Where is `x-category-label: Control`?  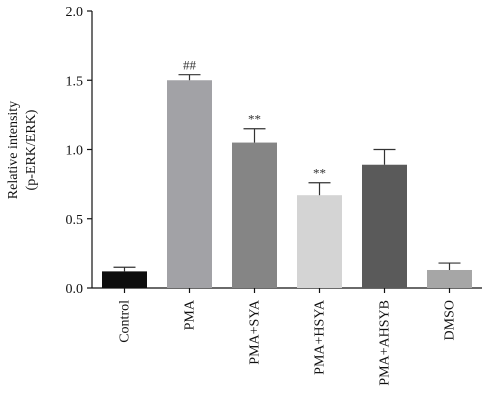
x-category-label: Control is located at coordinates (125, 321).